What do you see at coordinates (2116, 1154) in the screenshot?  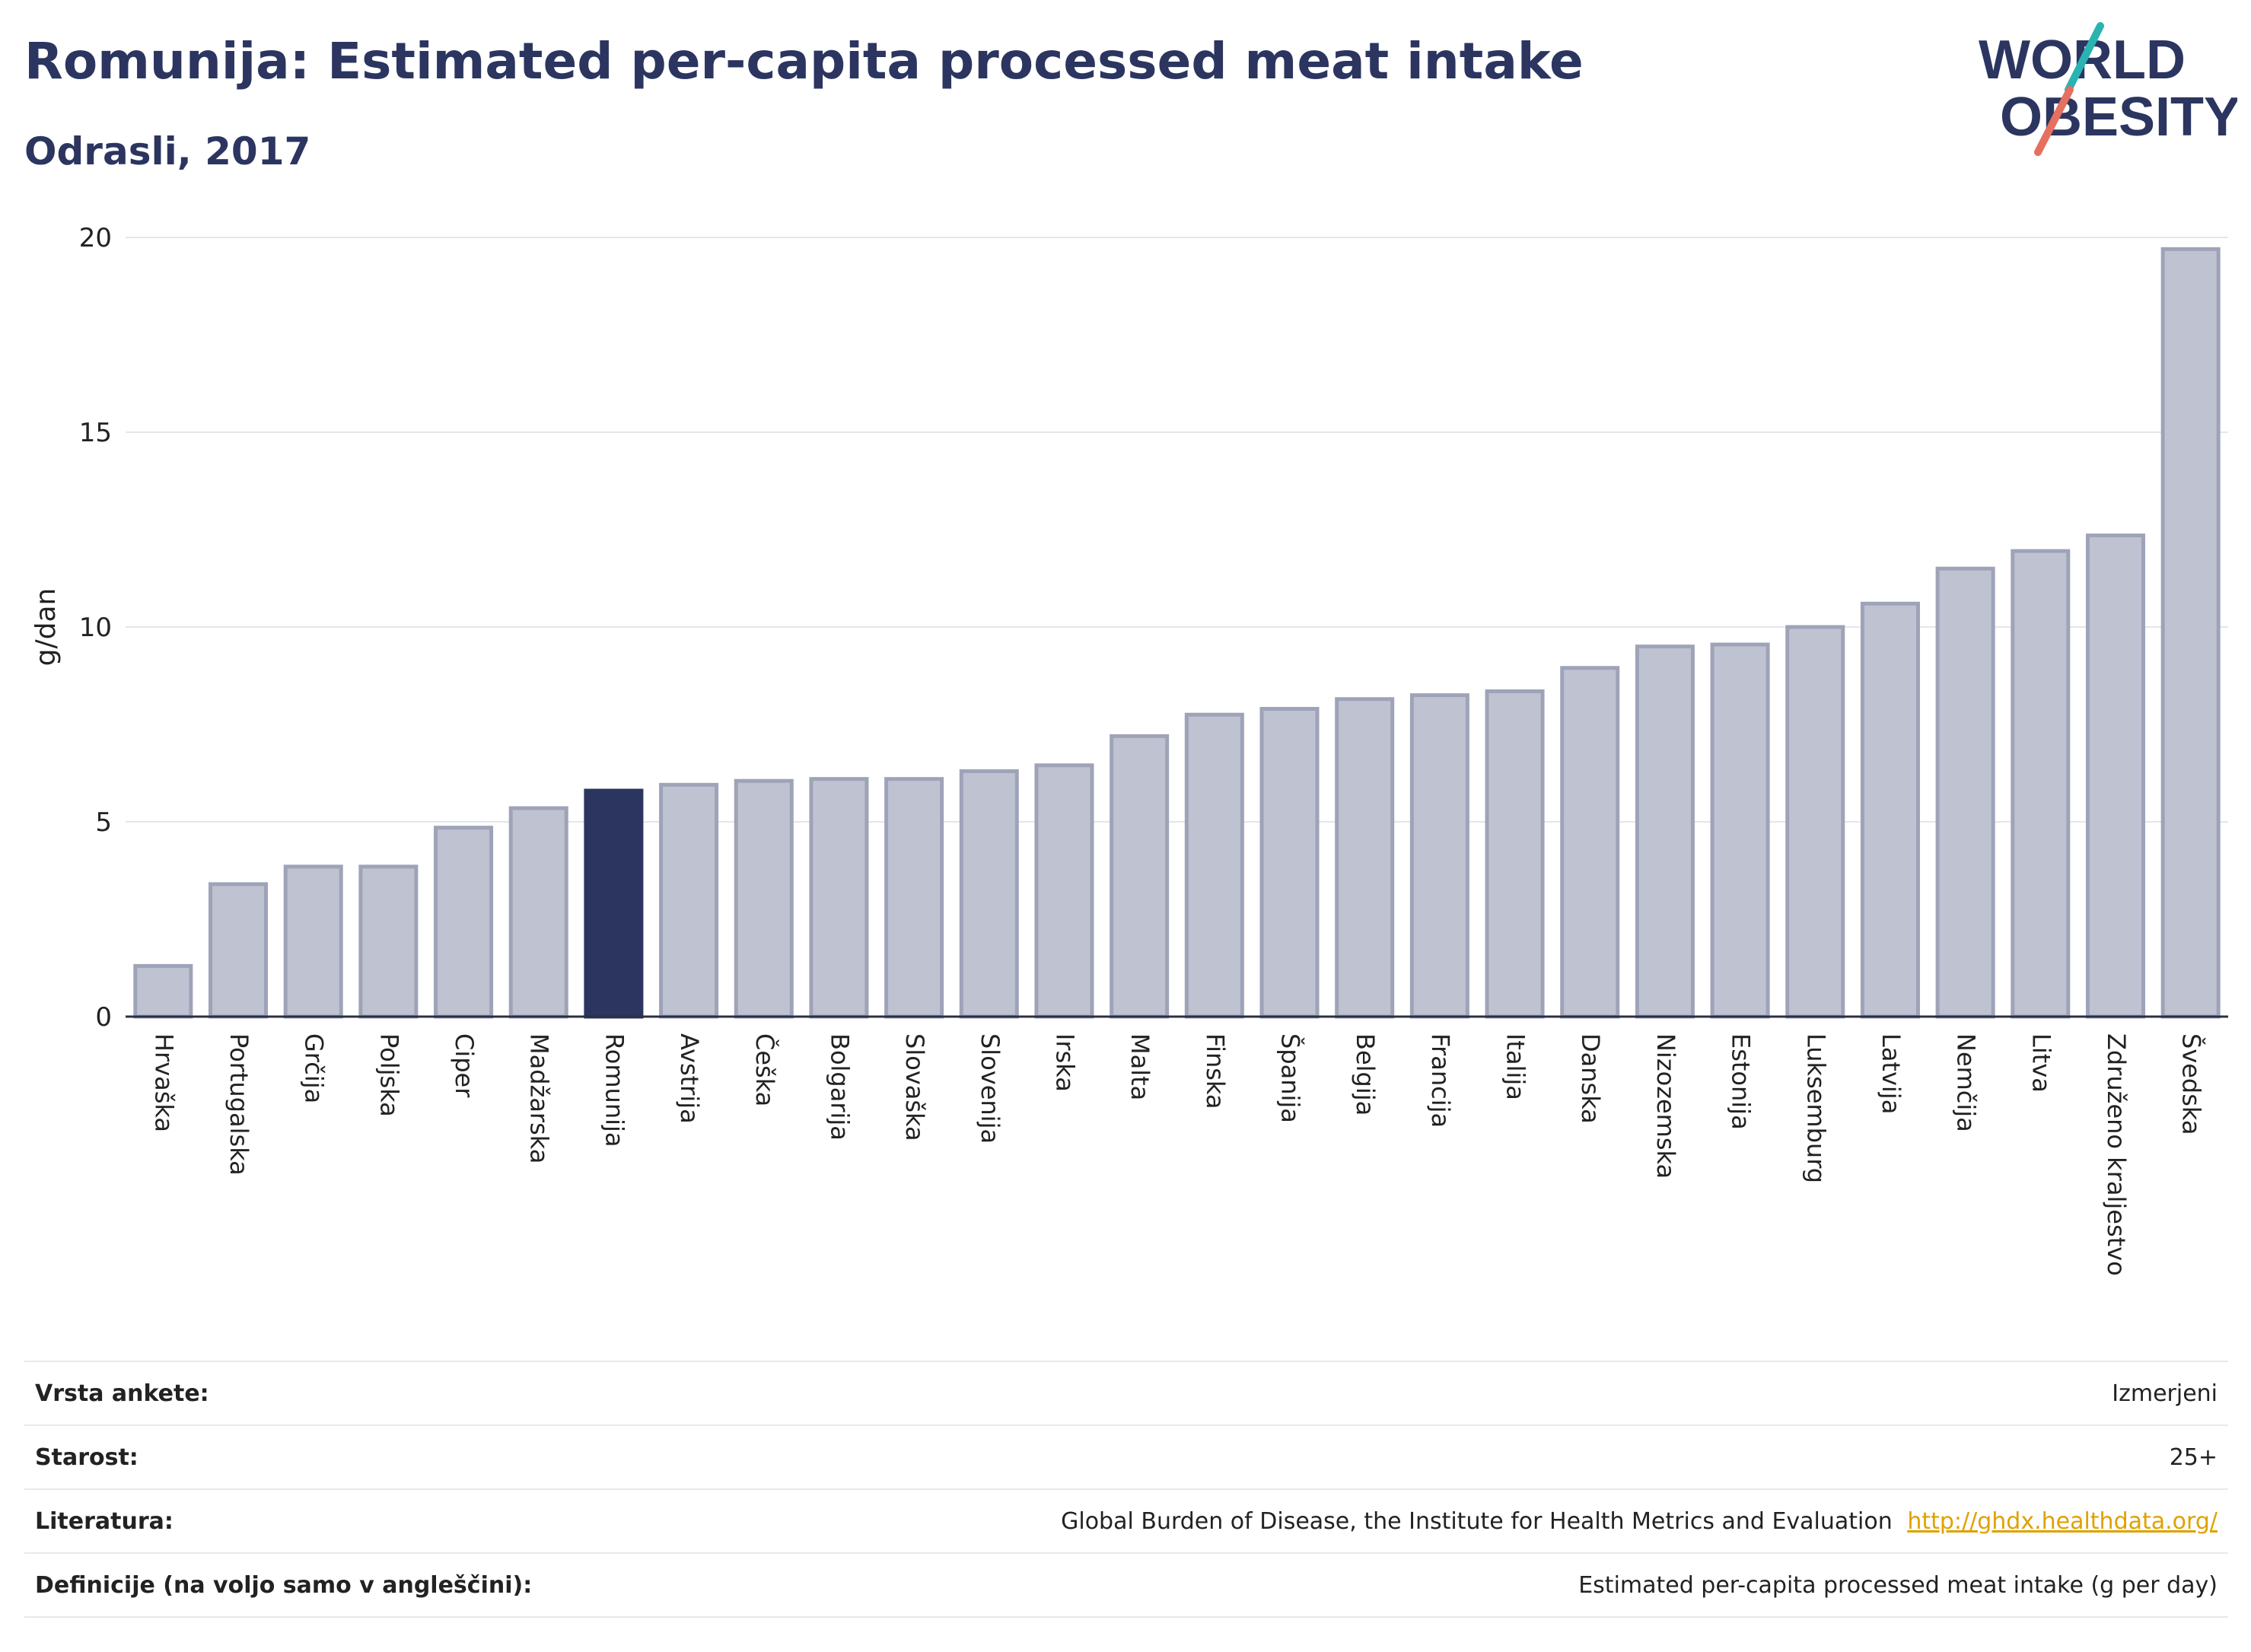 I see `x-tick-label: Združeno kraljestvo` at bounding box center [2116, 1154].